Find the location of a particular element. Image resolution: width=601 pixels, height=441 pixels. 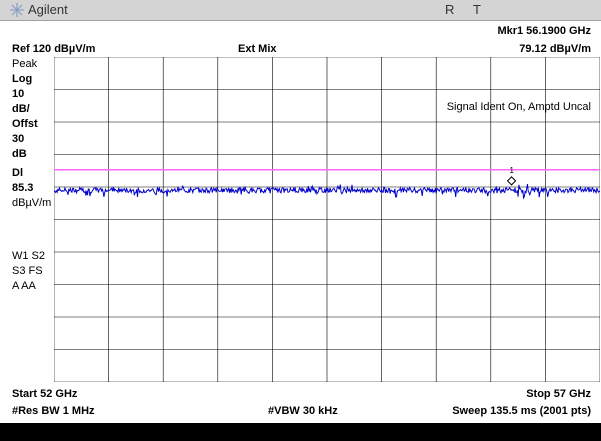

signal-ident-annotation: Signal Ident On, Amptd Uncal is located at coordinates (518, 107).